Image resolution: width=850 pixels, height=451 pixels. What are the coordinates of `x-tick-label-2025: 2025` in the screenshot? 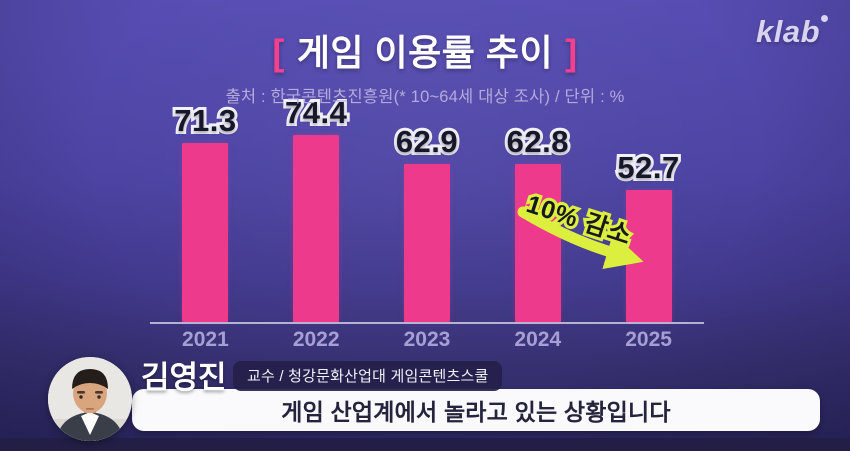 It's located at (648, 339).